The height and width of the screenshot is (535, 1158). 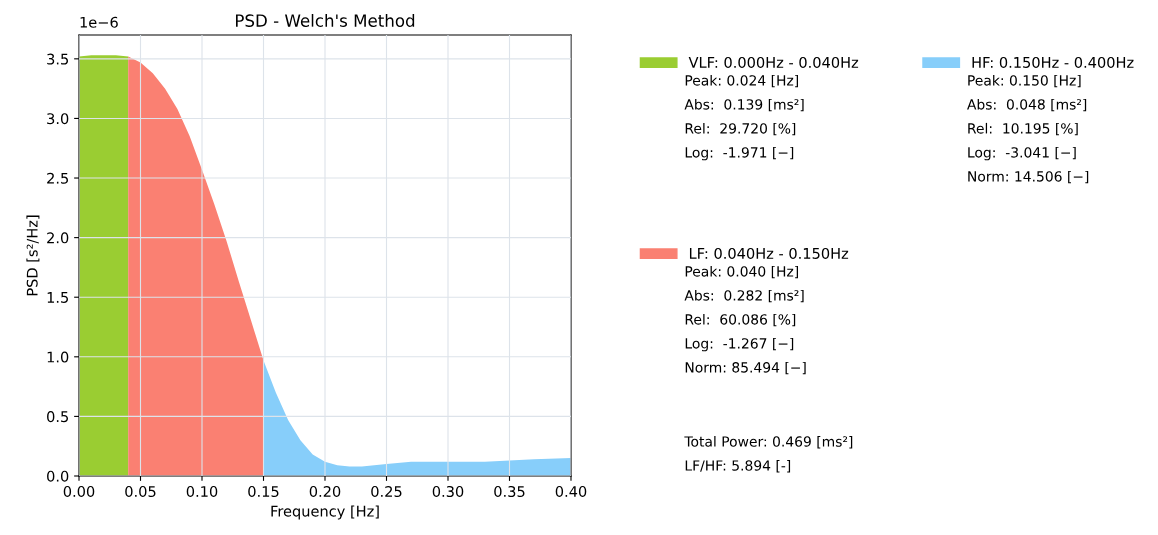 What do you see at coordinates (325, 20) in the screenshot?
I see `chart-title: PSD - Welch's Method` at bounding box center [325, 20].